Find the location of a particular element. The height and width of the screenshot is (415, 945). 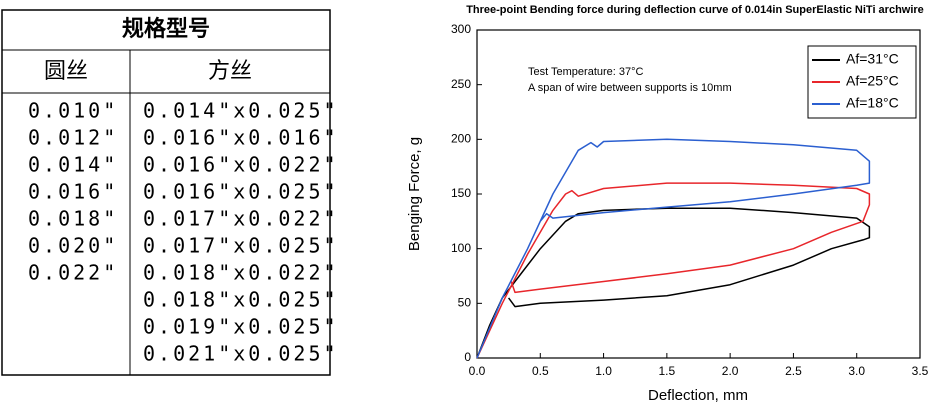

x-tick-label: 3.0 is located at coordinates (856, 371).